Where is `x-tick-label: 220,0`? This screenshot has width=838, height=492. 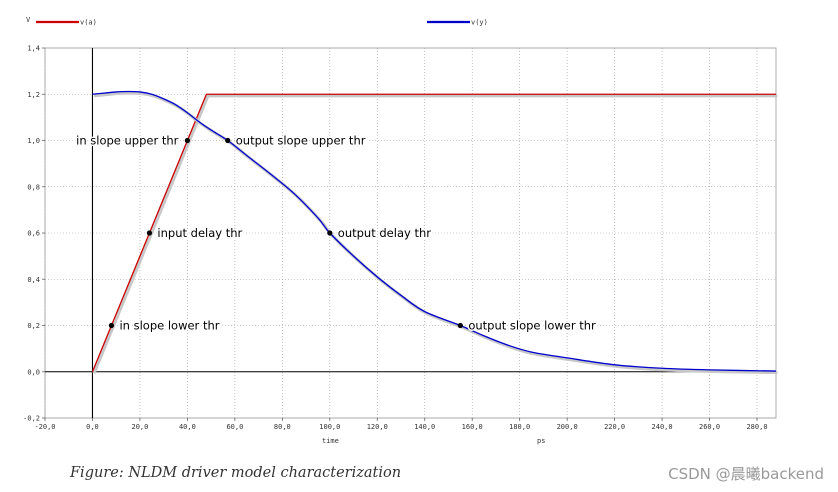
x-tick-label: 220,0 is located at coordinates (614, 427).